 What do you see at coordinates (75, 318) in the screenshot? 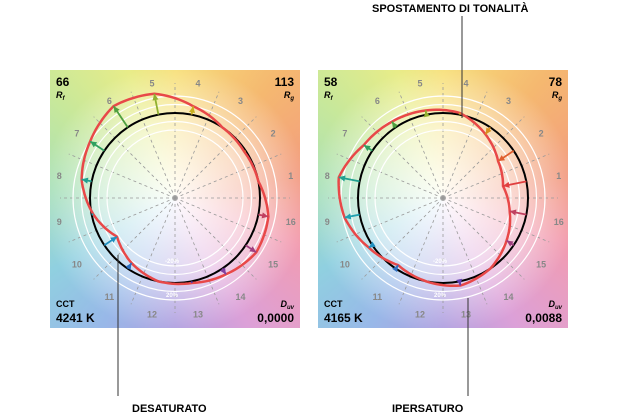
I see `cct-value: 4241 K` at bounding box center [75, 318].